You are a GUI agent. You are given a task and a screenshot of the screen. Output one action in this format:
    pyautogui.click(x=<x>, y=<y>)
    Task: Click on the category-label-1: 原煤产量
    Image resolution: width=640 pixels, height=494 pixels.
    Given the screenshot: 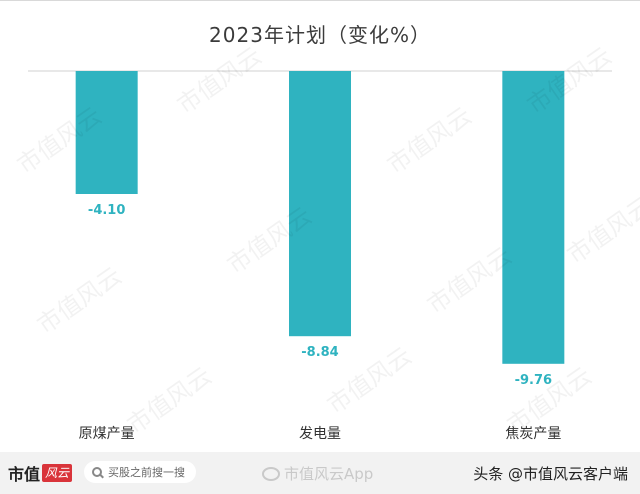 What is the action you would take?
    pyautogui.click(x=107, y=434)
    